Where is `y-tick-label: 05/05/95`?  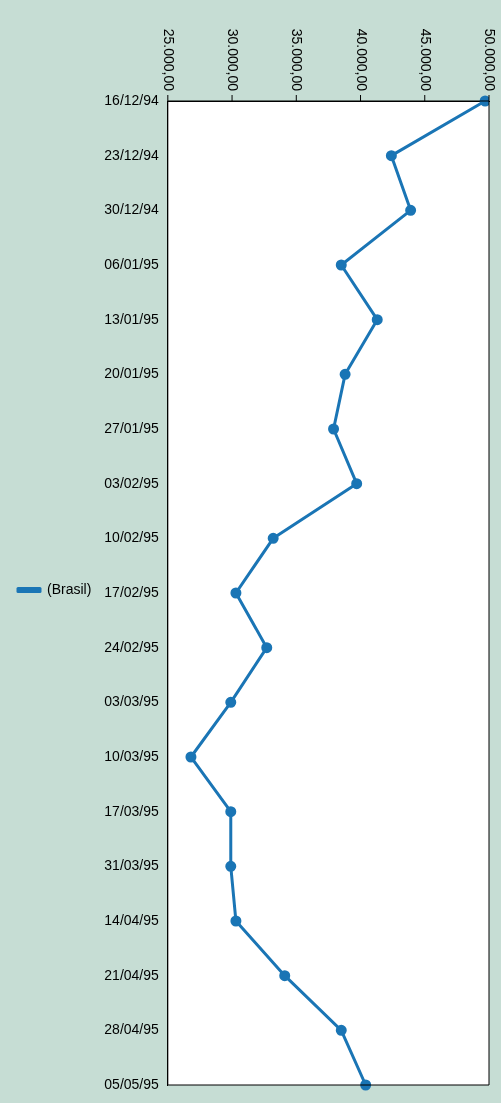 y-tick-label: 05/05/95 is located at coordinates (132, 1083).